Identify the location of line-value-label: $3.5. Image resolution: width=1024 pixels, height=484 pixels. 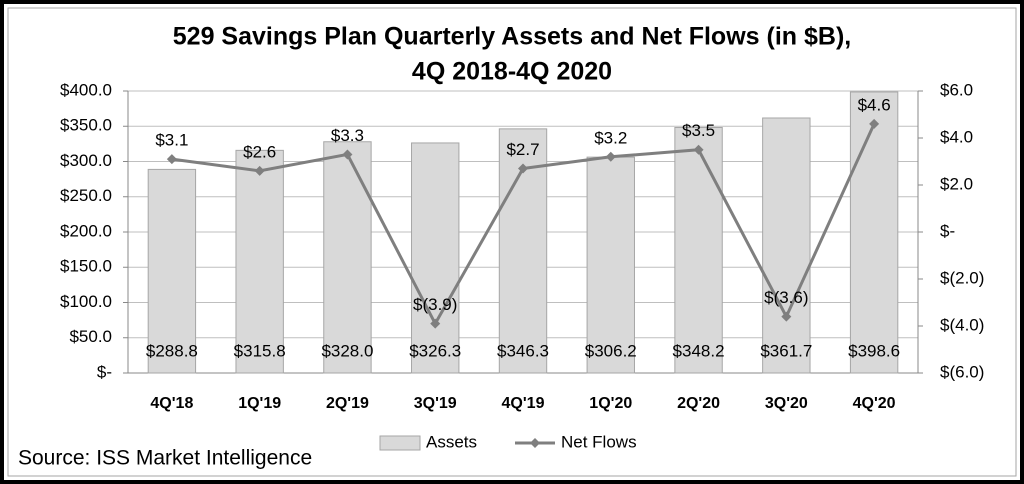
(698, 130).